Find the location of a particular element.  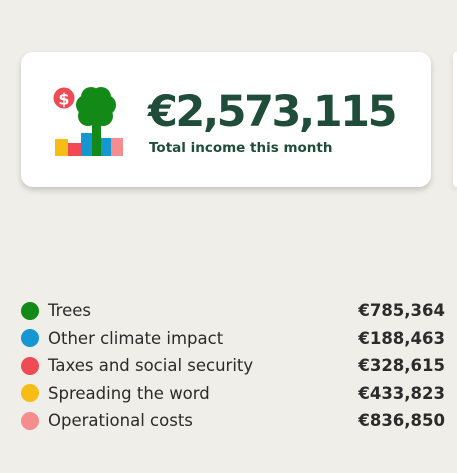

legend-value: €328,615 is located at coordinates (401, 366).